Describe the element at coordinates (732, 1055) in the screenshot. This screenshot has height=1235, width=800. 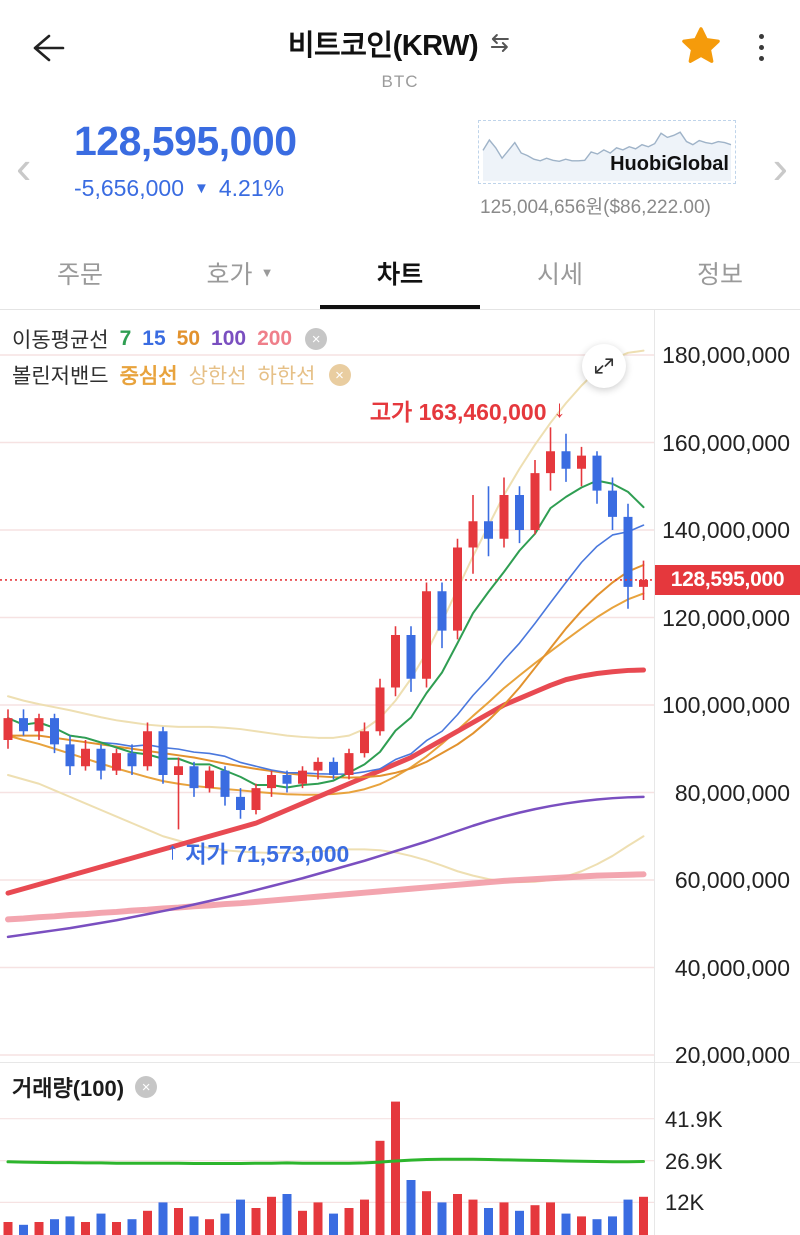
I see `price-axis-label: 20,000,000` at that location.